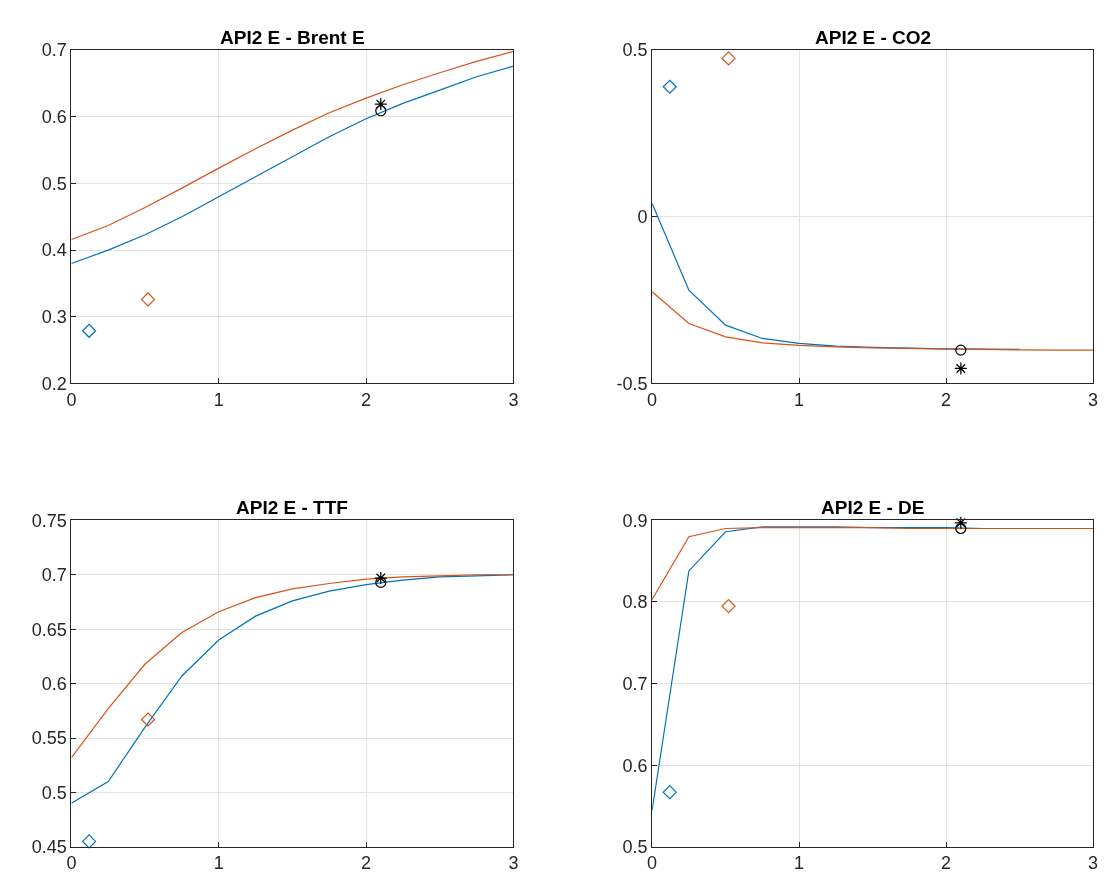  What do you see at coordinates (54, 317) in the screenshot?
I see `y-tick-label: 0.3` at bounding box center [54, 317].